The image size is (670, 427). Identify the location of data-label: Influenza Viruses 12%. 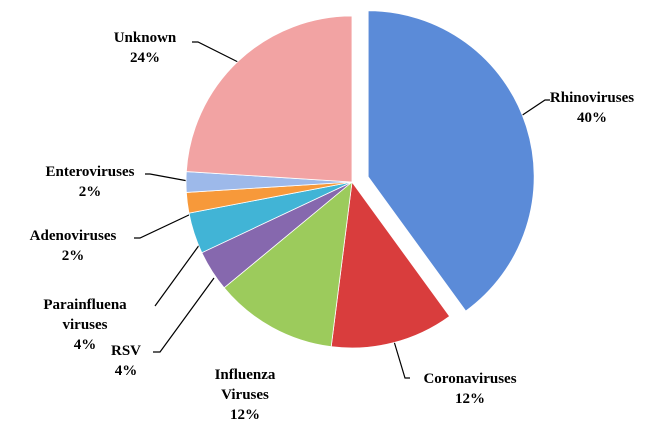
(245, 395).